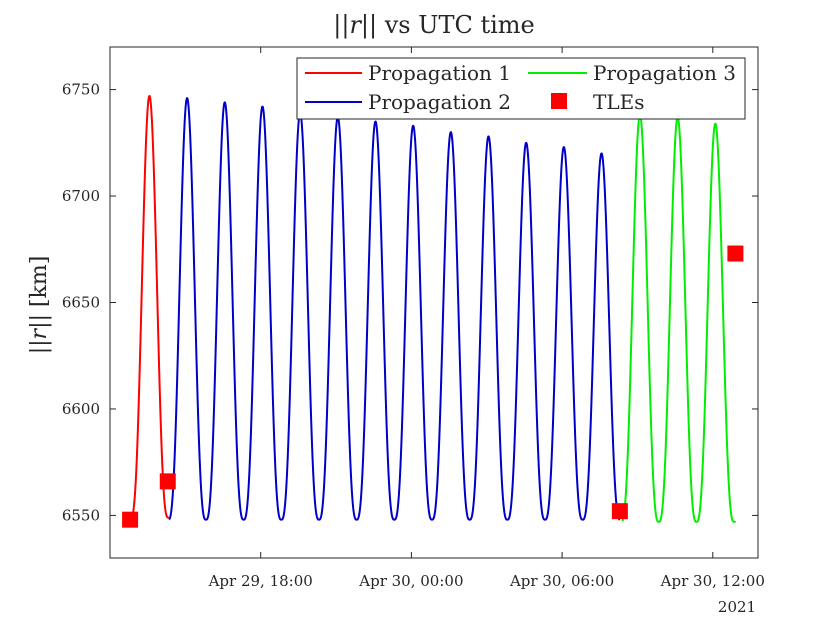 Image resolution: width=840 pixels, height=630 pixels. I want to click on chart-title: ||r|| vs UTC time, so click(433, 25).